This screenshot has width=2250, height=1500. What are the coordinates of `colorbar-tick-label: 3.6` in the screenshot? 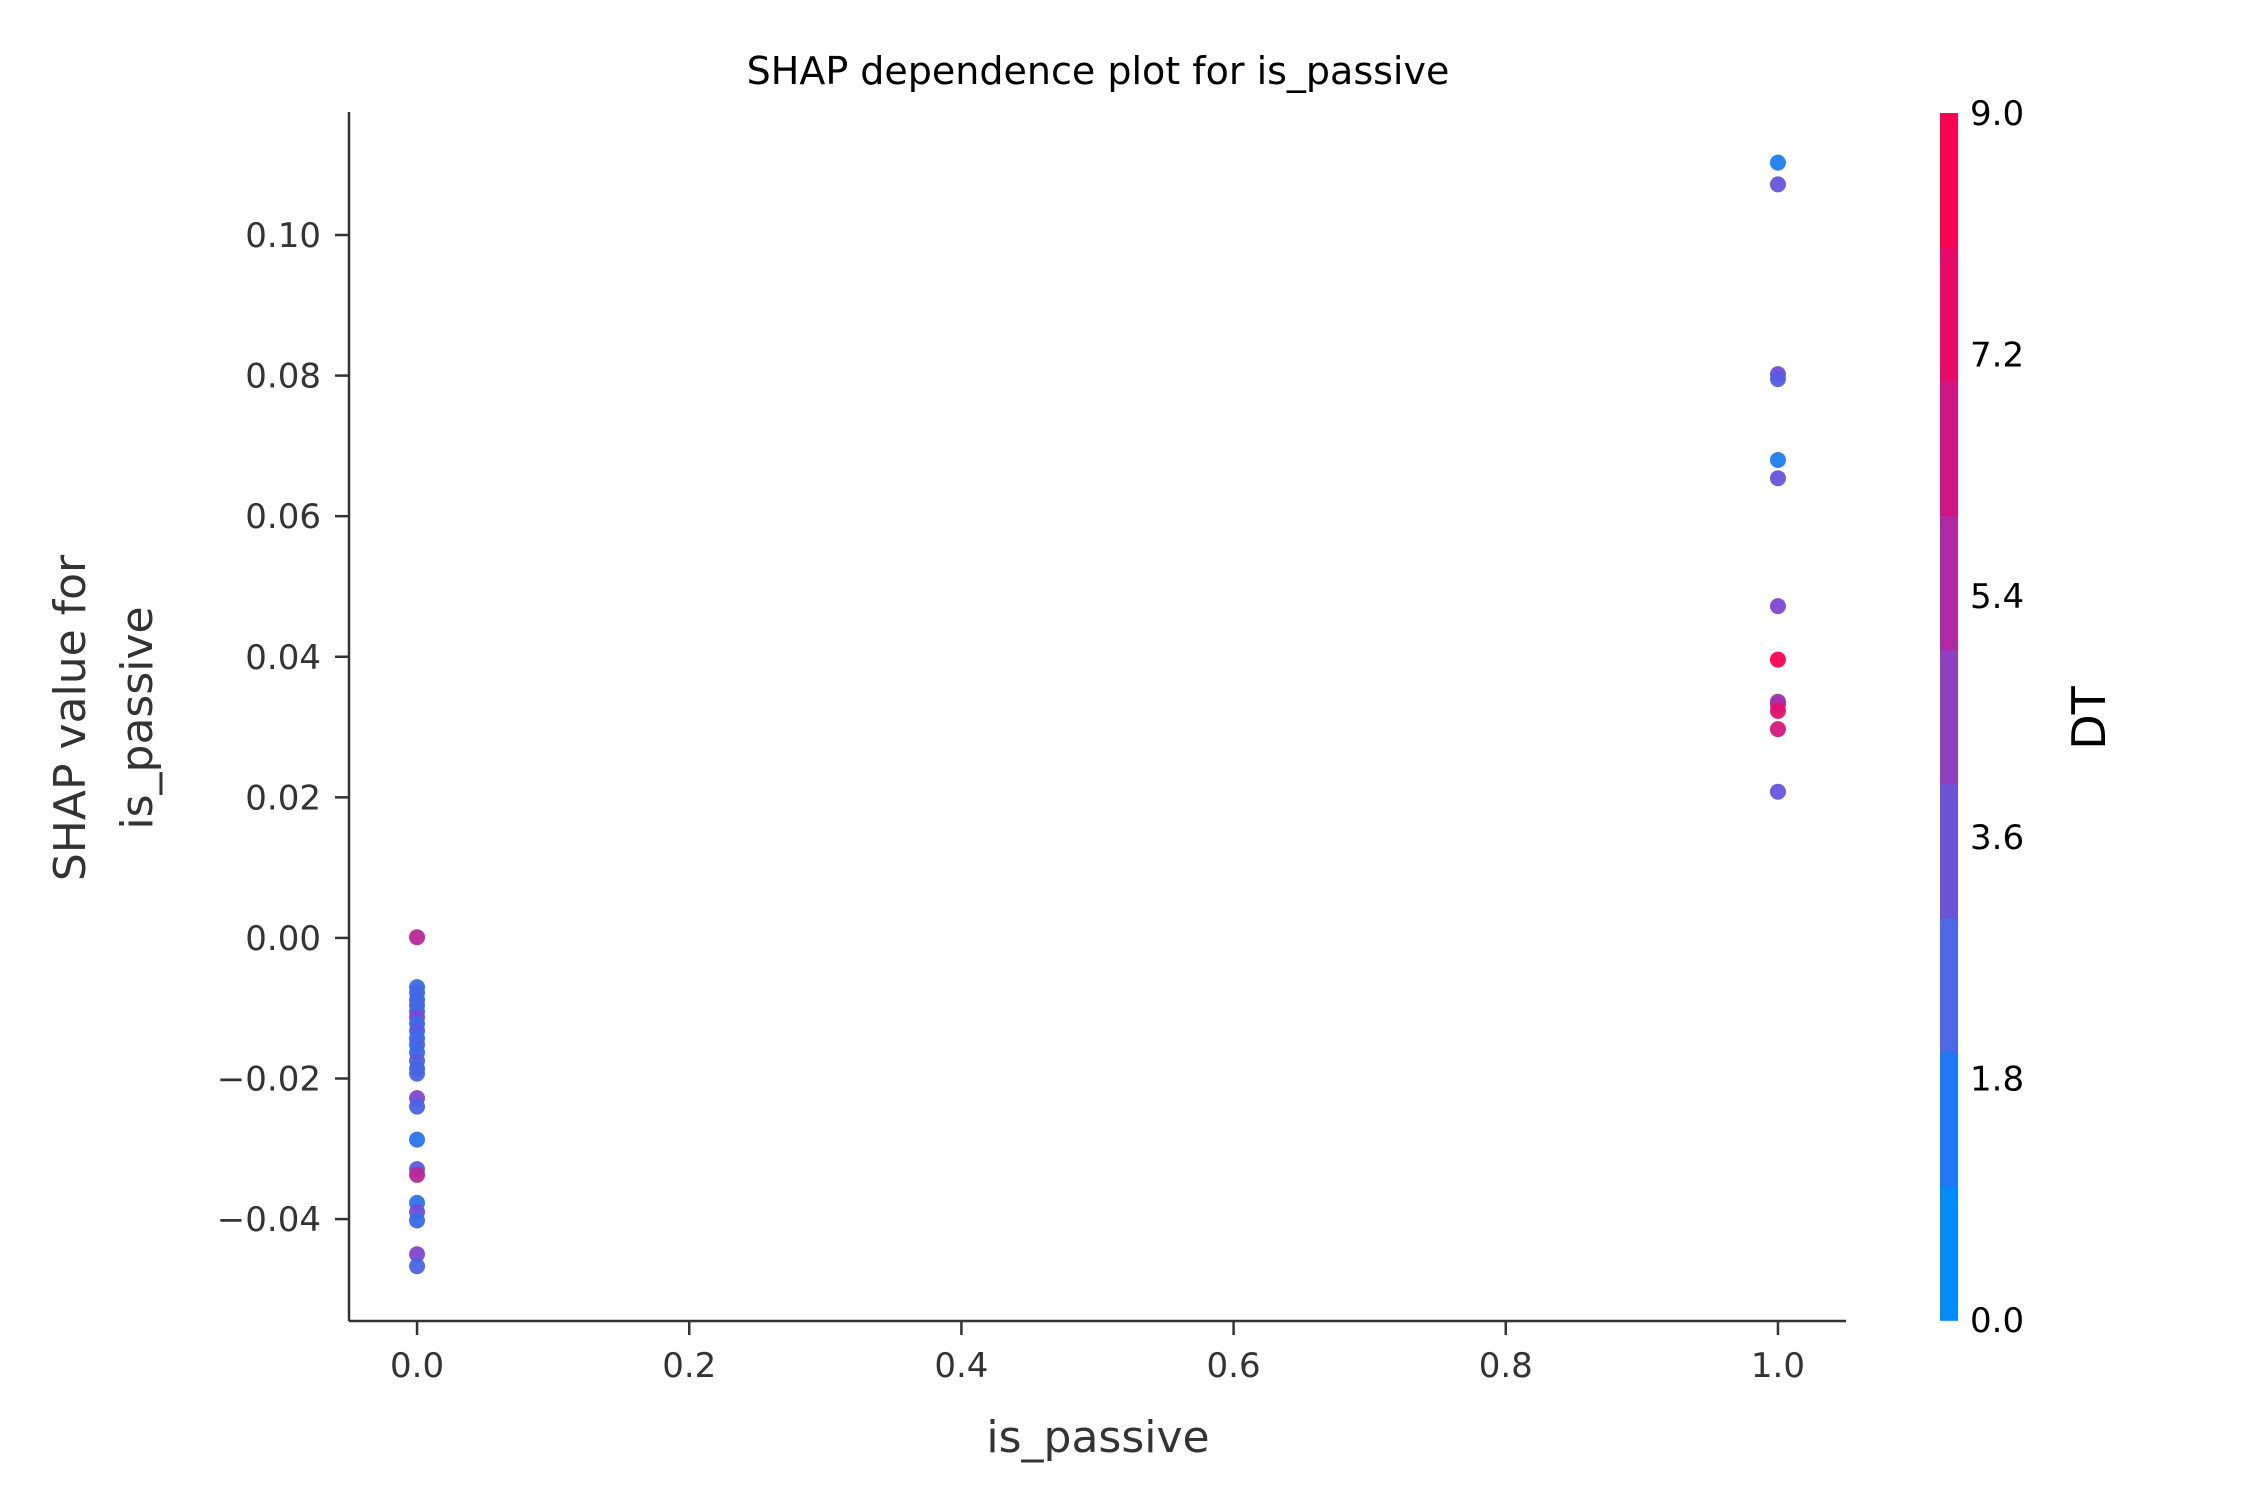 It's located at (1997, 838).